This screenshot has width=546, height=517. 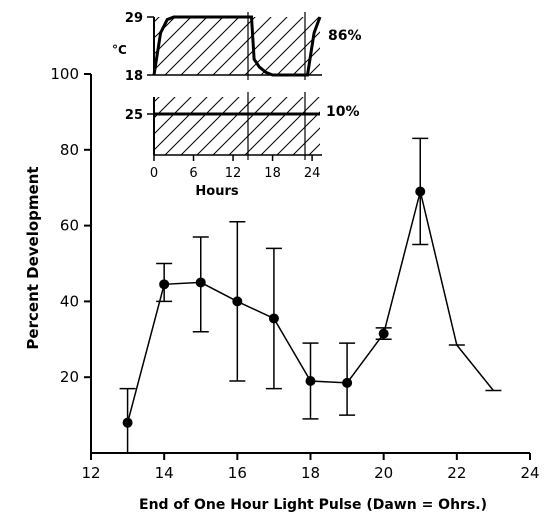 What do you see at coordinates (154, 173) in the screenshot?
I see `inset-x-tick-label: 0` at bounding box center [154, 173].